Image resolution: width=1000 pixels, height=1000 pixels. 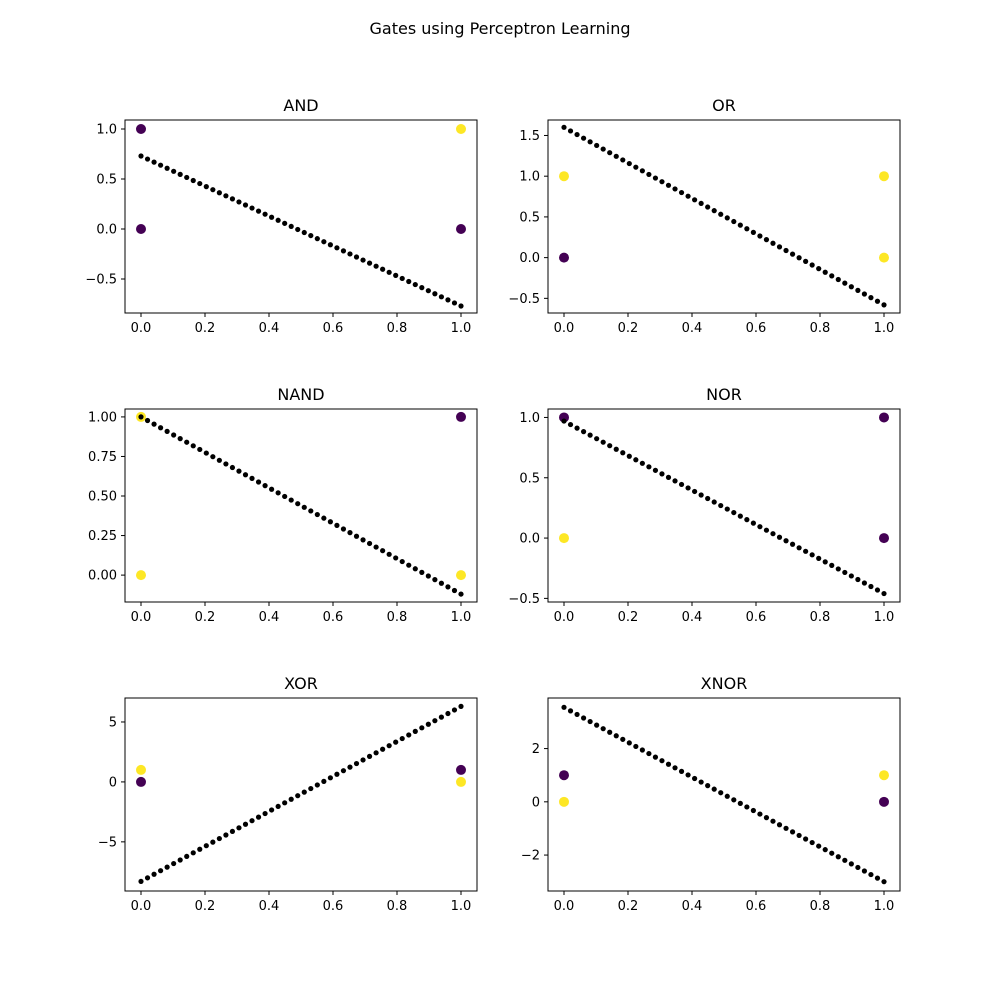 I want to click on subplot-title: XOR, so click(x=301, y=683).